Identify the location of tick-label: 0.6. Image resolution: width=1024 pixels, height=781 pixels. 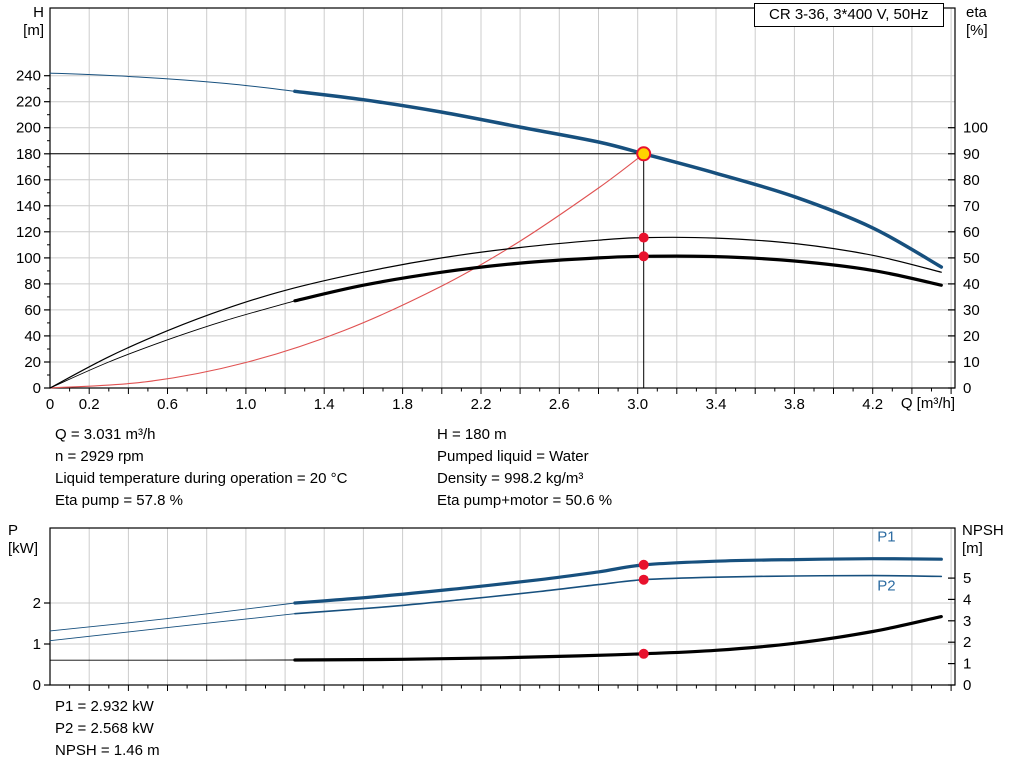
(167, 404).